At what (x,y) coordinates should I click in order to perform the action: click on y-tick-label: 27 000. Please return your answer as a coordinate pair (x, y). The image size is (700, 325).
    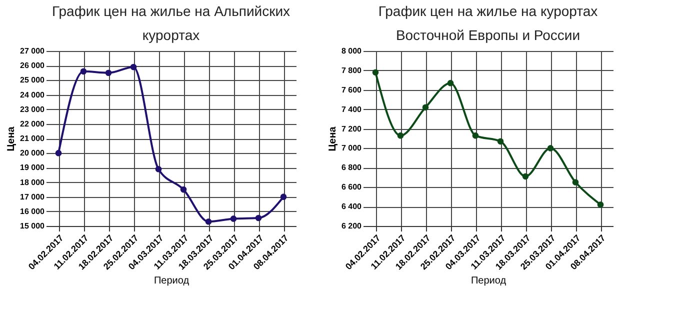
    Looking at the image, I should click on (33, 51).